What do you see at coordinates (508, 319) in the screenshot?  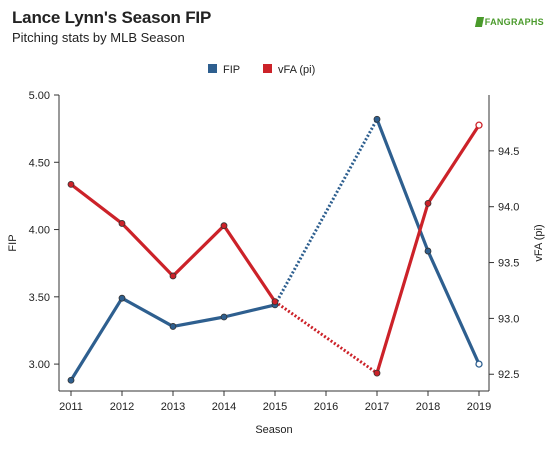 I see `y-tick-label-right: 93.0` at bounding box center [508, 319].